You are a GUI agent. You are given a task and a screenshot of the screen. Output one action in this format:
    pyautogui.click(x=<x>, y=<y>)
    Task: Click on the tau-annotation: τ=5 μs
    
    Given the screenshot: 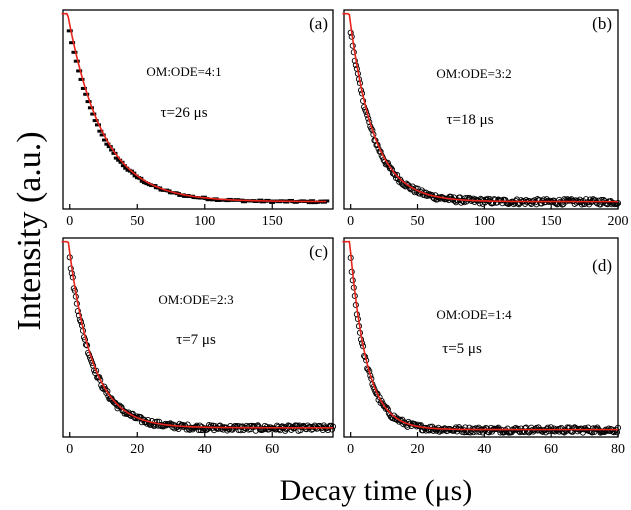 What is the action you would take?
    pyautogui.click(x=462, y=349)
    